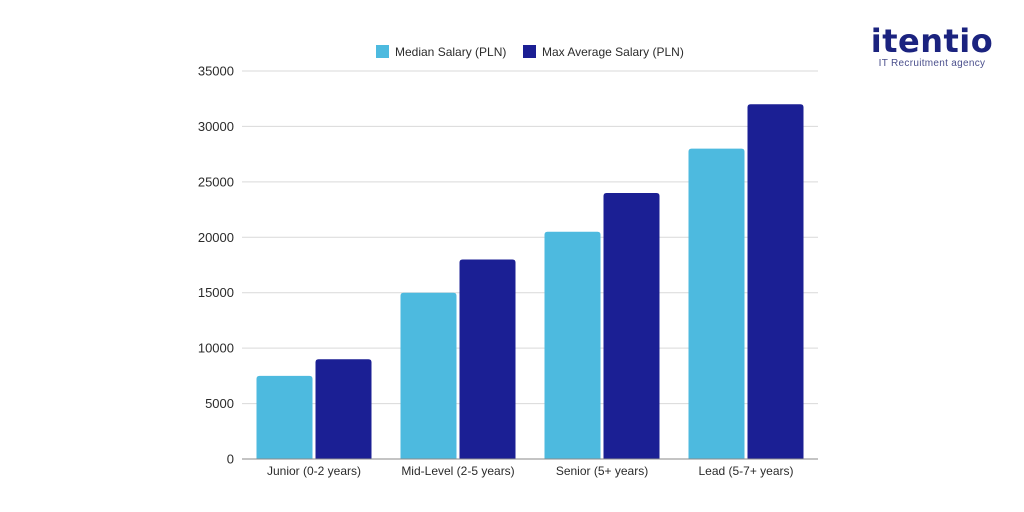  Describe the element at coordinates (745, 471) in the screenshot. I see `x-category-label: Lead (5-7+ years)` at that location.